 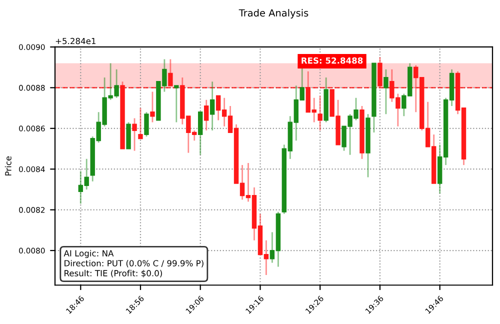 What do you see at coordinates (8, 166) in the screenshot?
I see `y-axis-title: Price` at bounding box center [8, 166].